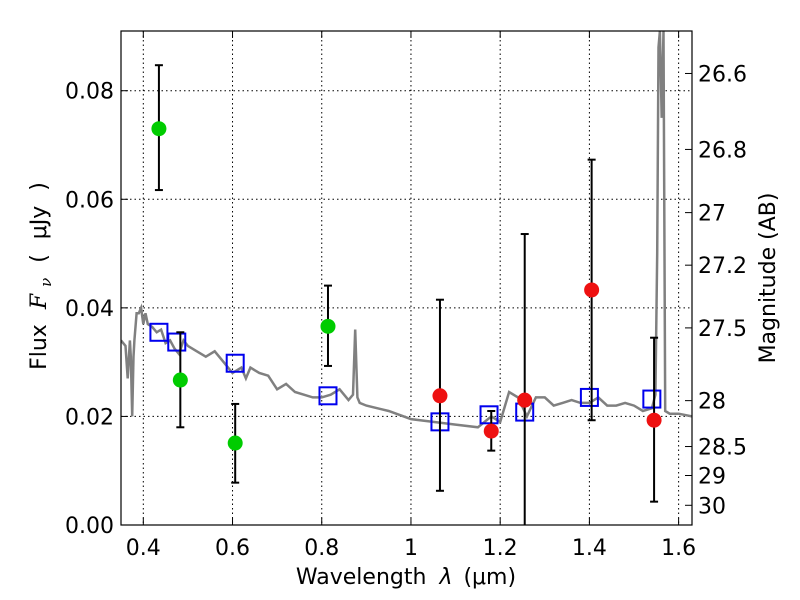 The height and width of the screenshot is (600, 800). Describe the element at coordinates (712, 214) in the screenshot. I see `y2-tick-label: 27` at that location.